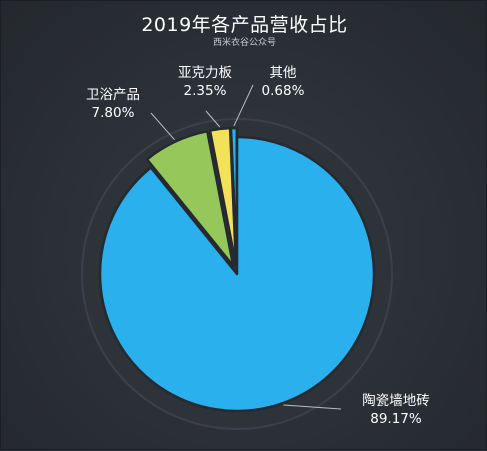  I want to click on slice-percent-label-4: 0.68%, so click(283, 91).